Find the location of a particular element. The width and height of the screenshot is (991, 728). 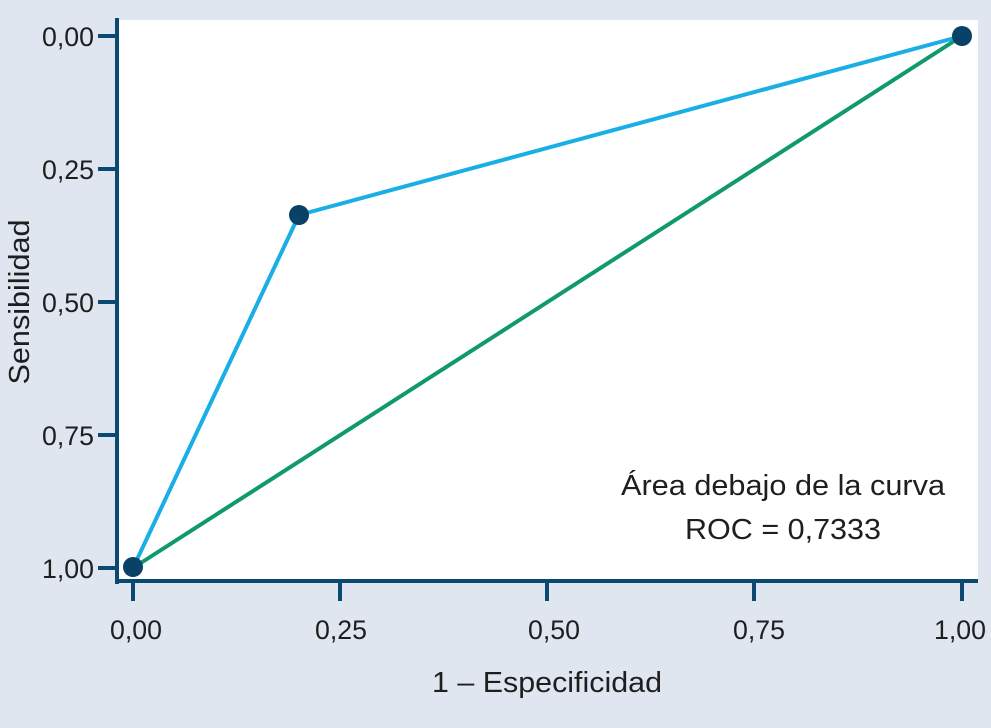

annotation-line-2: ROC = 0,7333 is located at coordinates (783, 530).